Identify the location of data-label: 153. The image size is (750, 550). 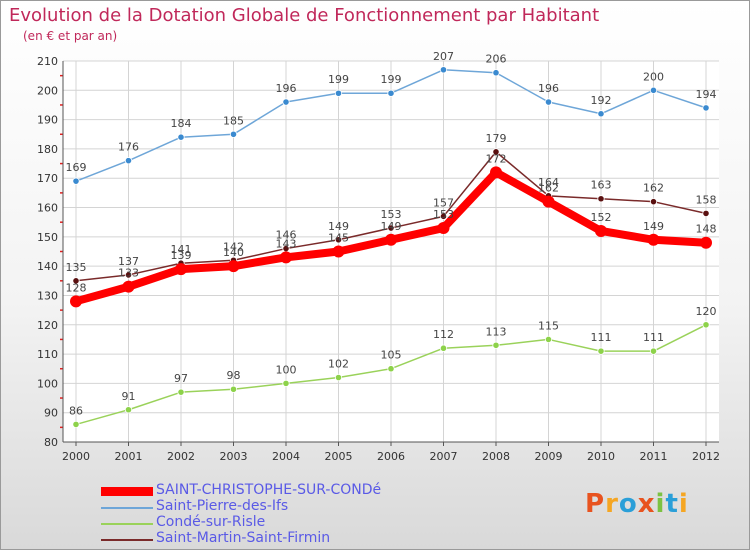
(443, 214).